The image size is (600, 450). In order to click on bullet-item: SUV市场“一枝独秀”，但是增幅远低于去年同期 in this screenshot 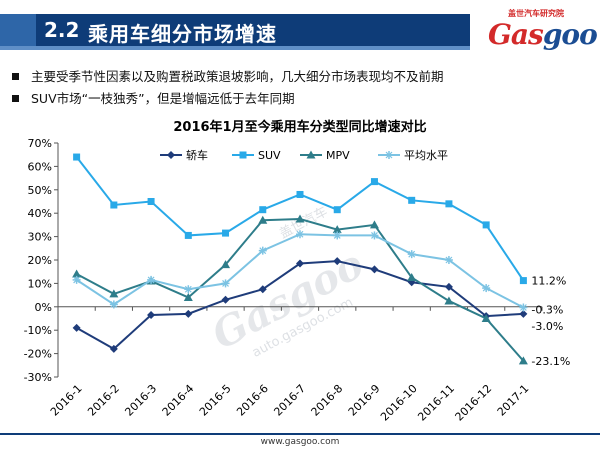, I will do `click(302, 99)`.